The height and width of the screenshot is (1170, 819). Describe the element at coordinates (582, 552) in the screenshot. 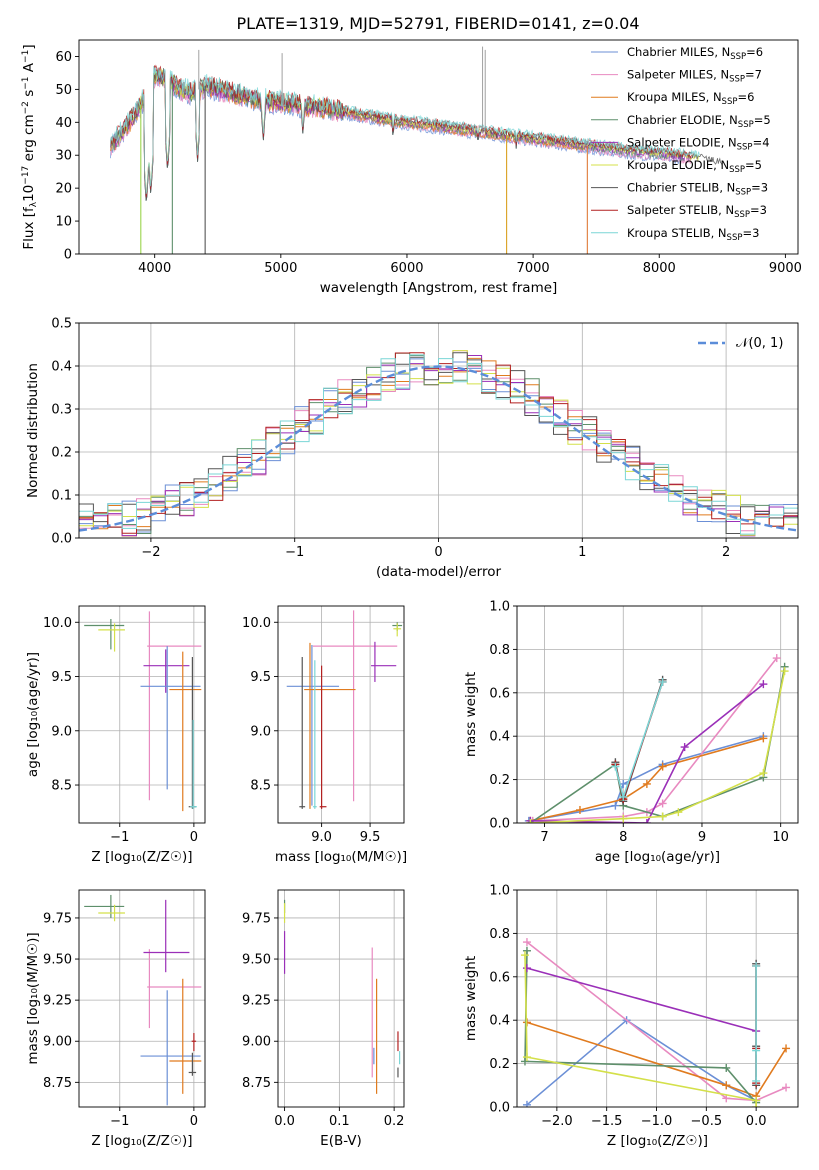

I see `x-tick-label: 1` at that location.